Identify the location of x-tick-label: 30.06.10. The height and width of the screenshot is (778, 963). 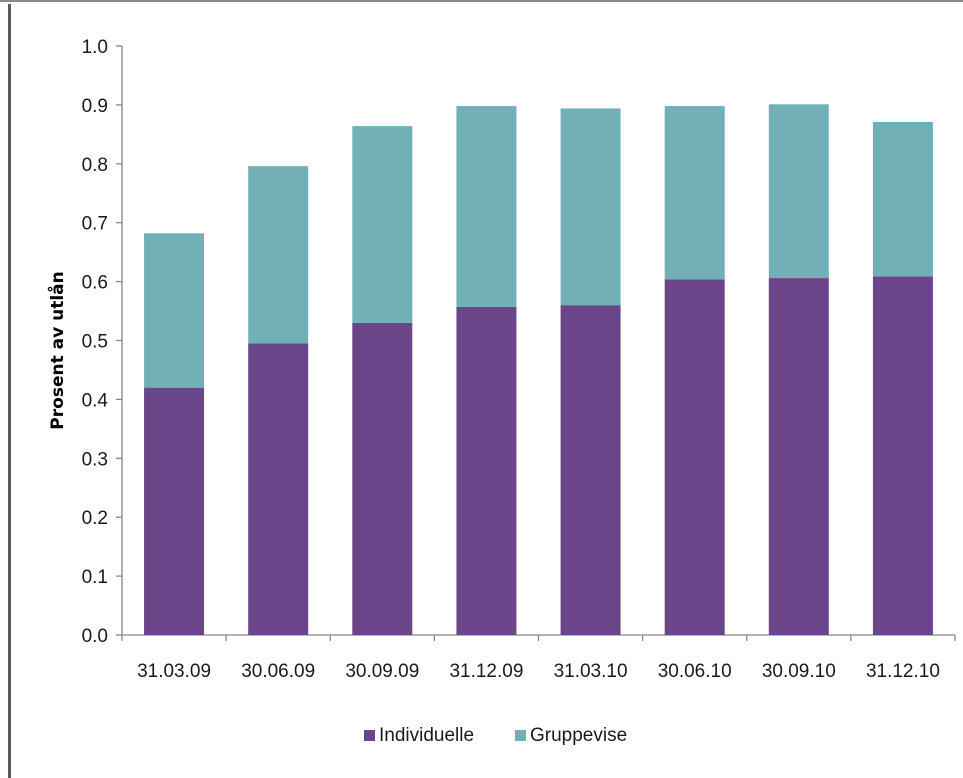
(695, 671).